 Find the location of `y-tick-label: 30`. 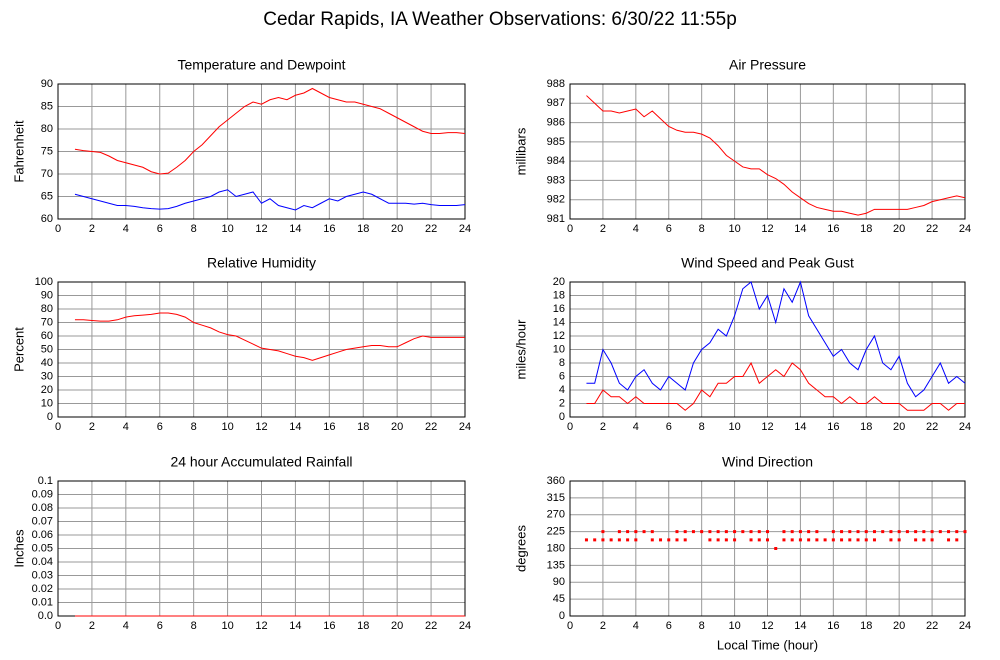

y-tick-label: 30 is located at coordinates (47, 376).